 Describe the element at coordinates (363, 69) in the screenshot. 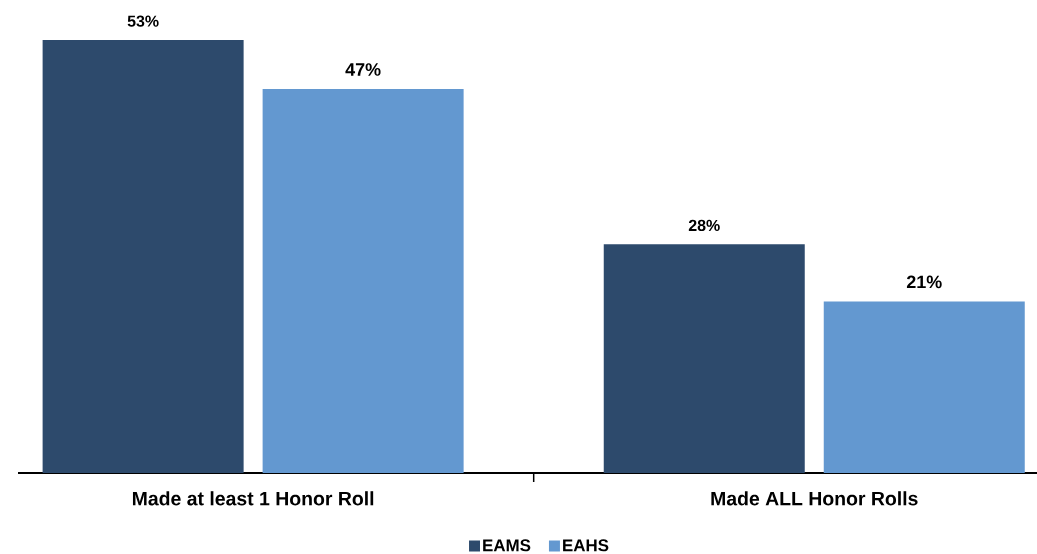

I see `data-label: 47%` at that location.